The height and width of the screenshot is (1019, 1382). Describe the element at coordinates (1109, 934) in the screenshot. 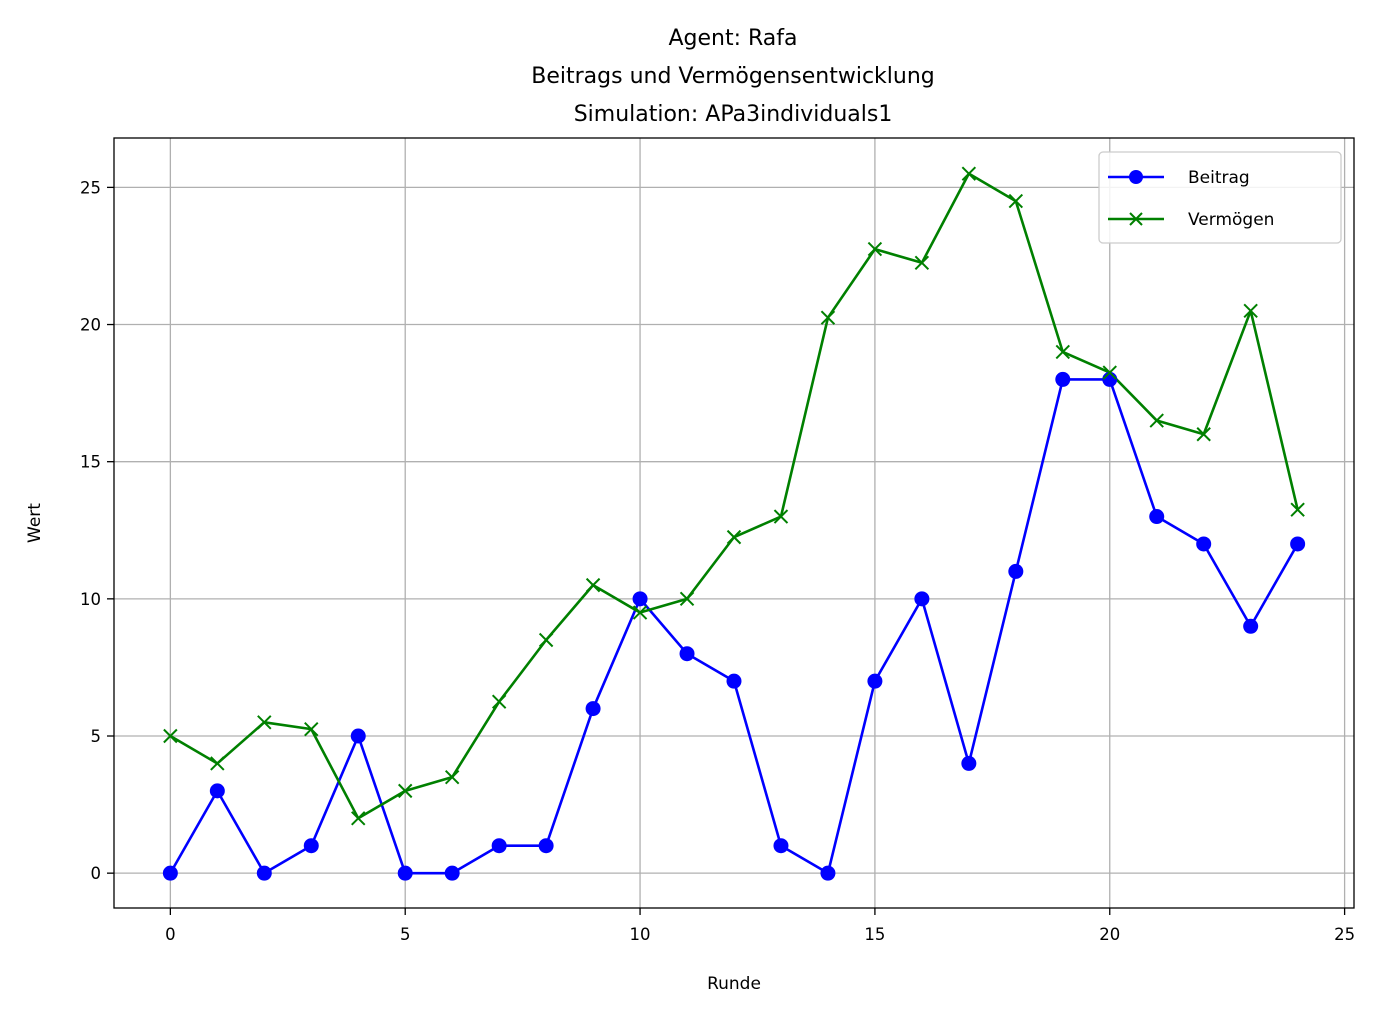

I see `x-tick-label: 20` at that location.